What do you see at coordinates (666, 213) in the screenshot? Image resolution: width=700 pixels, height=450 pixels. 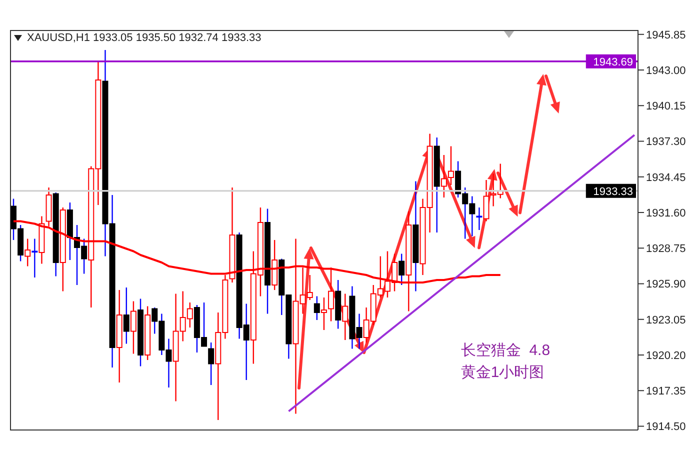 I see `y-tick-label: 1931.60` at bounding box center [666, 213].